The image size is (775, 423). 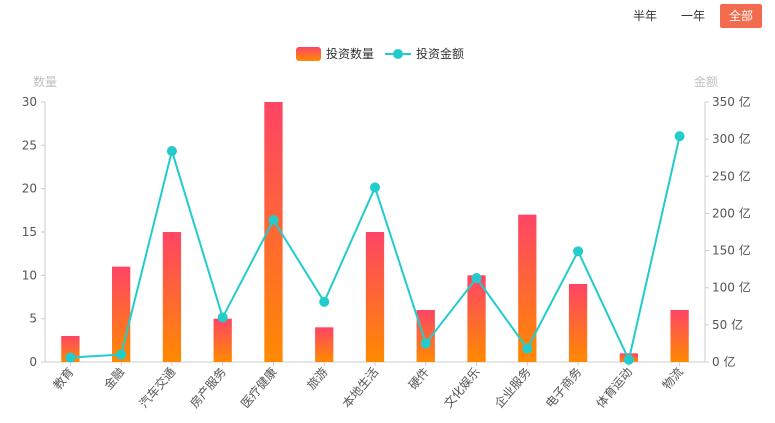 What do you see at coordinates (121, 354) in the screenshot?
I see `point-金融` at bounding box center [121, 354].